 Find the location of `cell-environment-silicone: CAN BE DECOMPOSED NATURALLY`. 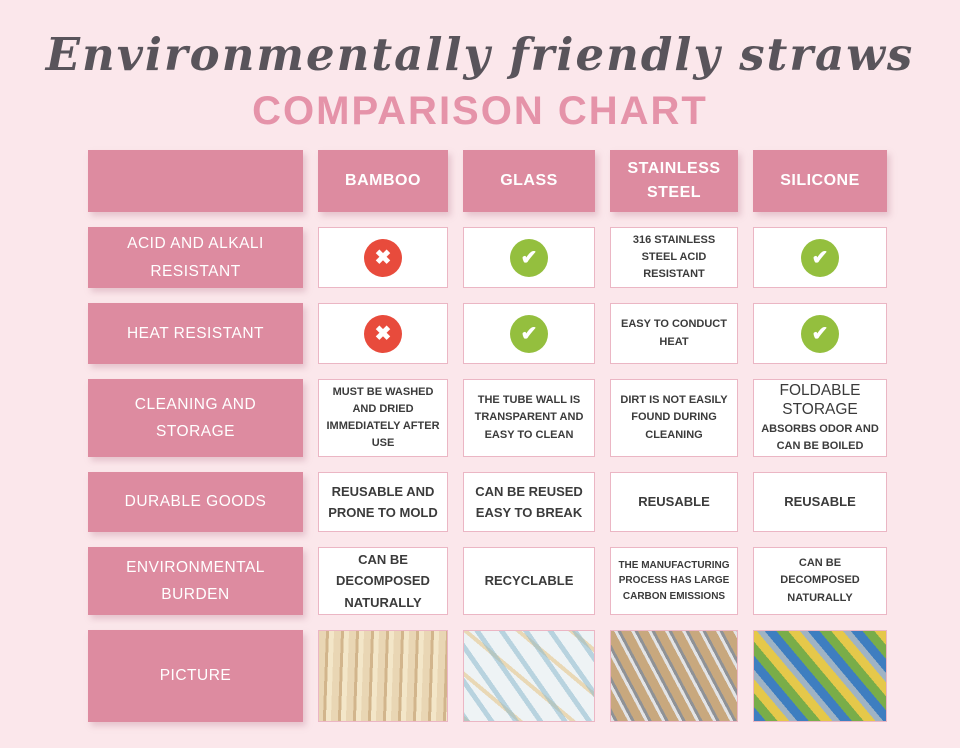

cell-environment-silicone: CAN BE DECOMPOSED NATURALLY is located at coordinates (820, 581).